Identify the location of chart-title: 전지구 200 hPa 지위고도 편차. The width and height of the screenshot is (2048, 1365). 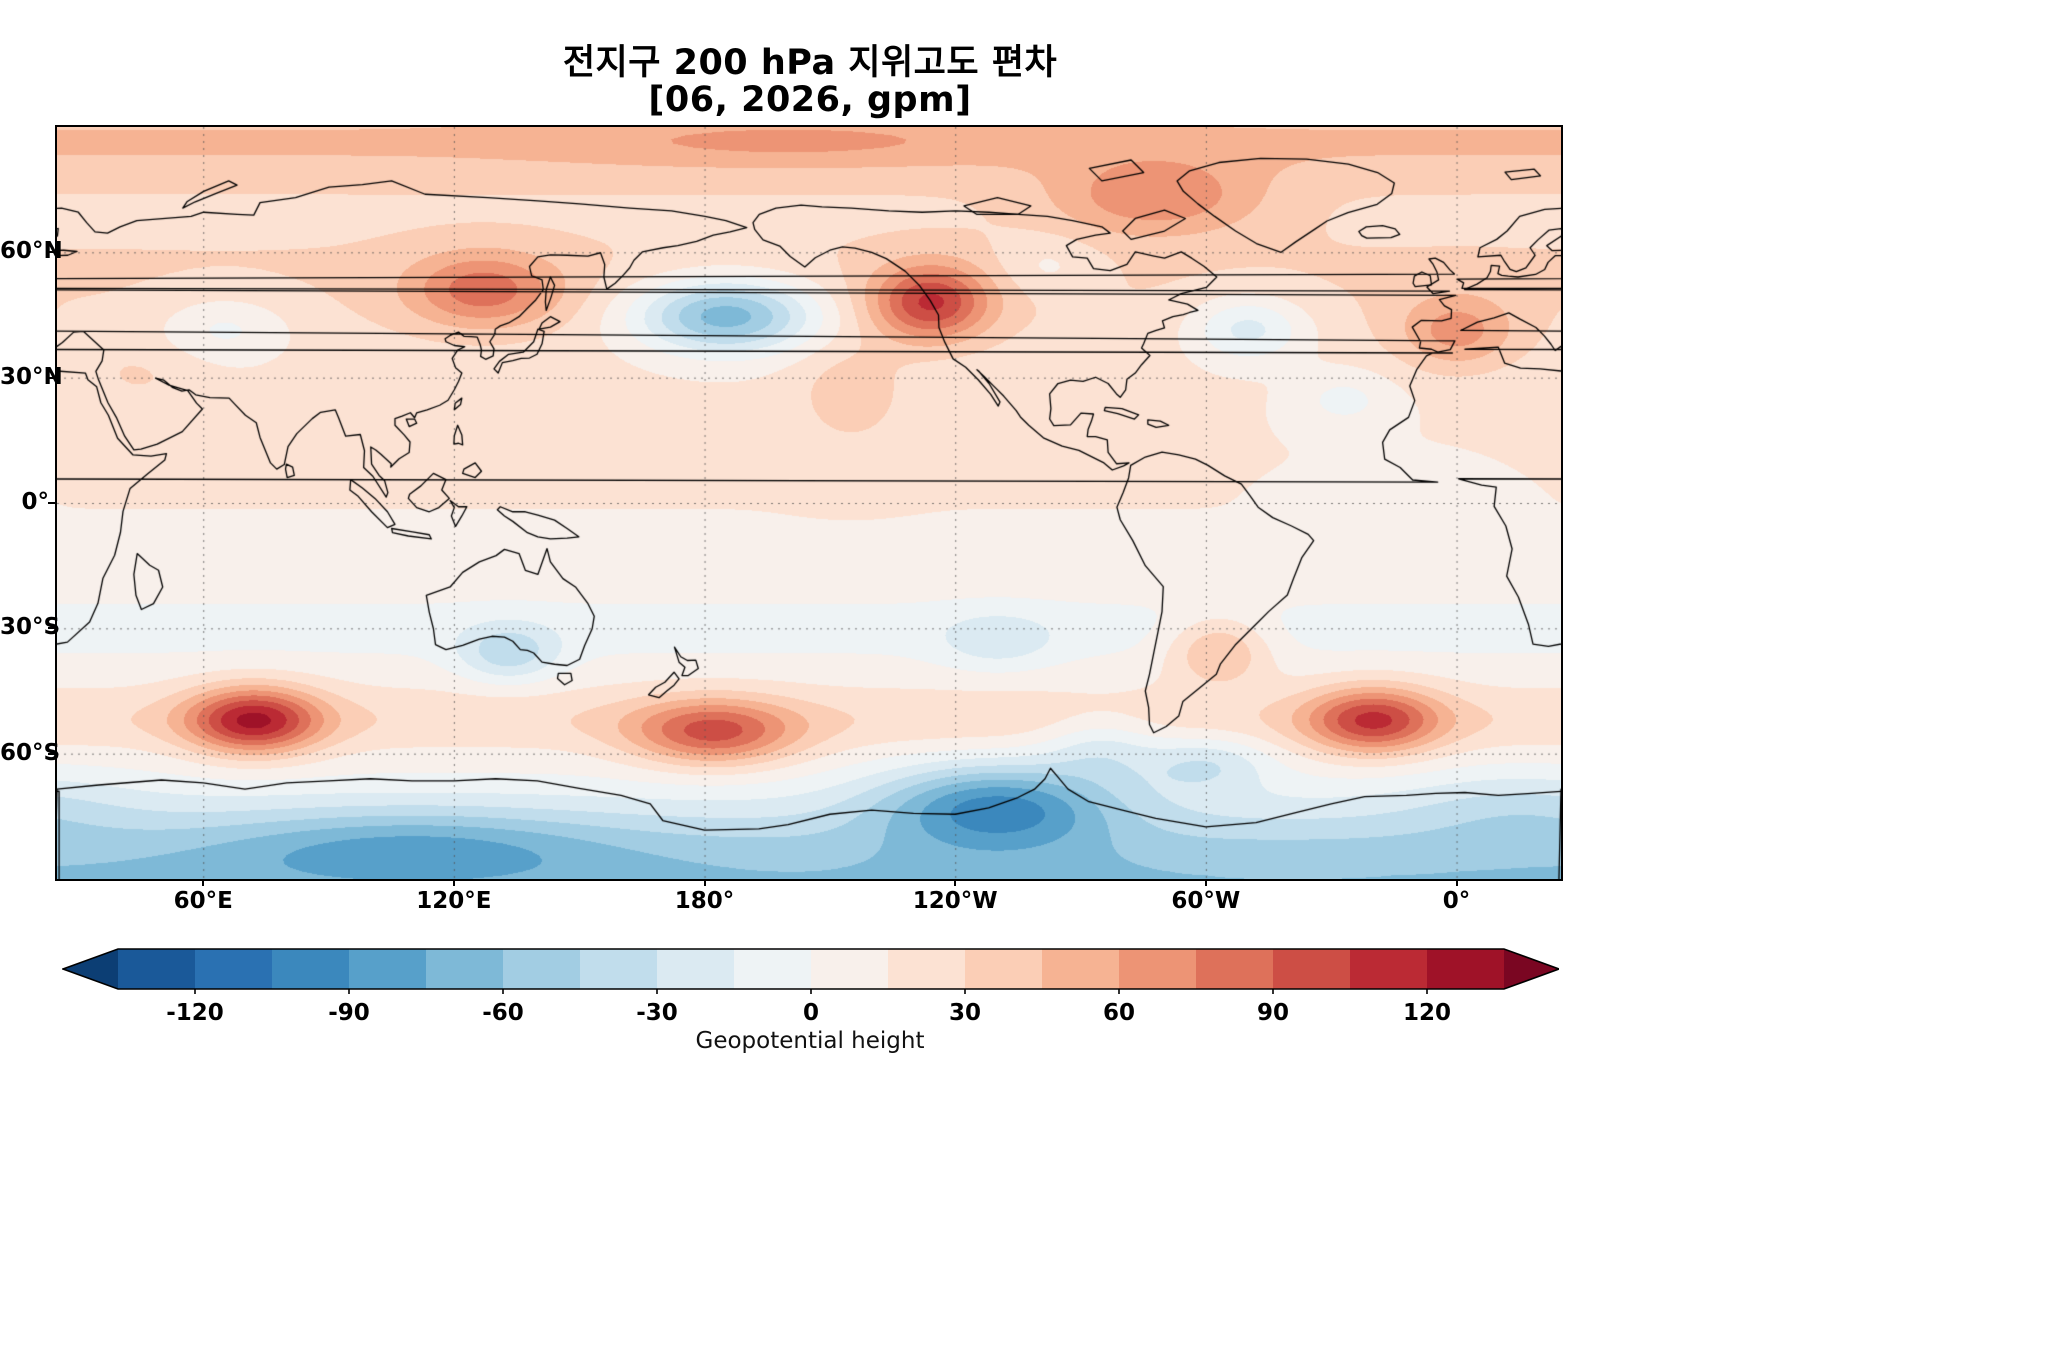
(810, 63).